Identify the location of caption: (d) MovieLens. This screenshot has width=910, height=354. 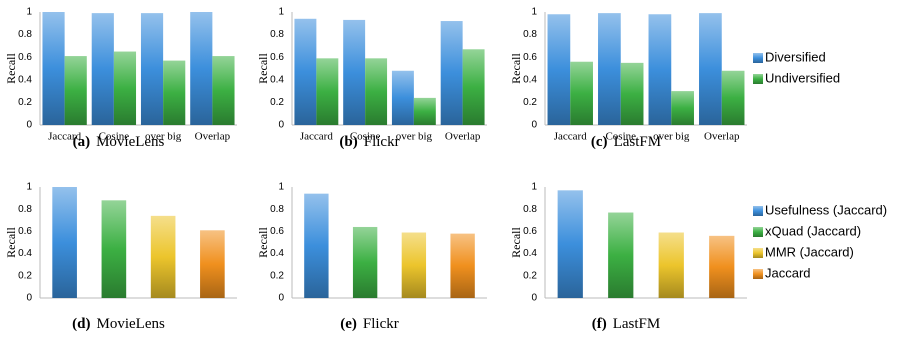
(118, 324).